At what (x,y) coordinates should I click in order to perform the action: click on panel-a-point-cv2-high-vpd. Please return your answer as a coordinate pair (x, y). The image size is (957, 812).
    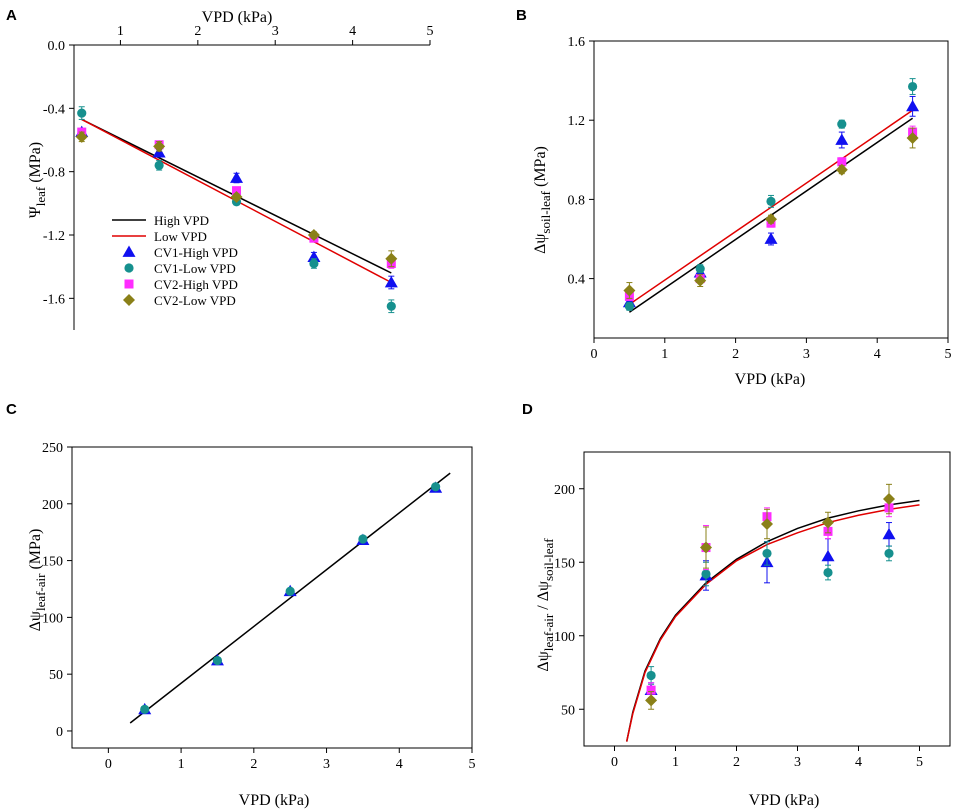
    Looking at the image, I should click on (237, 191).